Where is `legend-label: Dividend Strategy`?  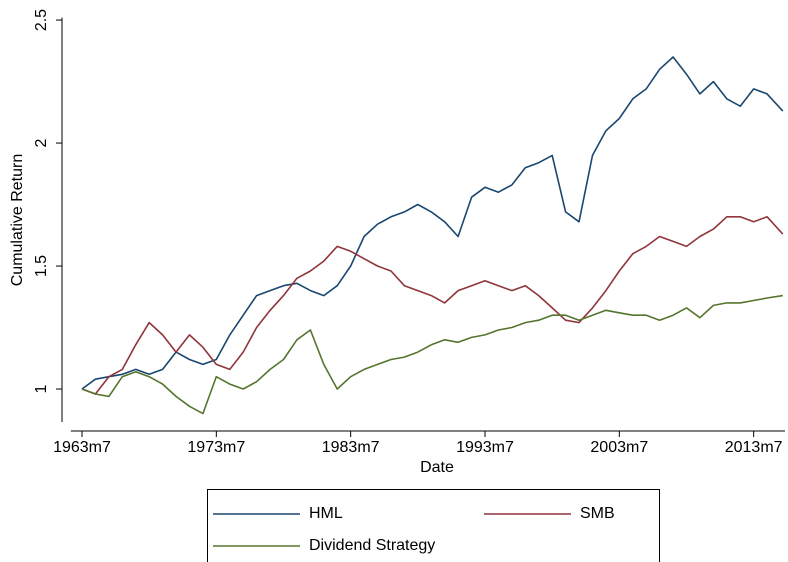 legend-label: Dividend Strategy is located at coordinates (372, 545).